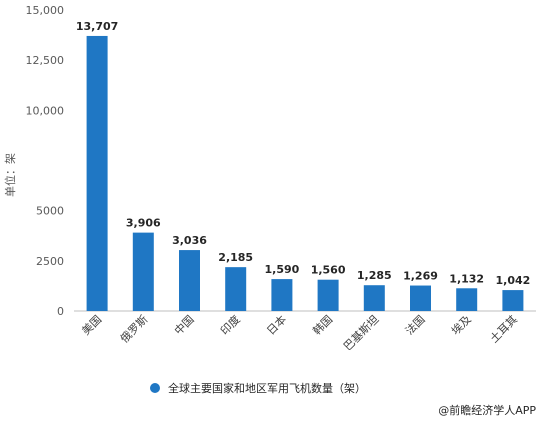  What do you see at coordinates (143, 223) in the screenshot?
I see `data-label: 3,906` at bounding box center [143, 223].